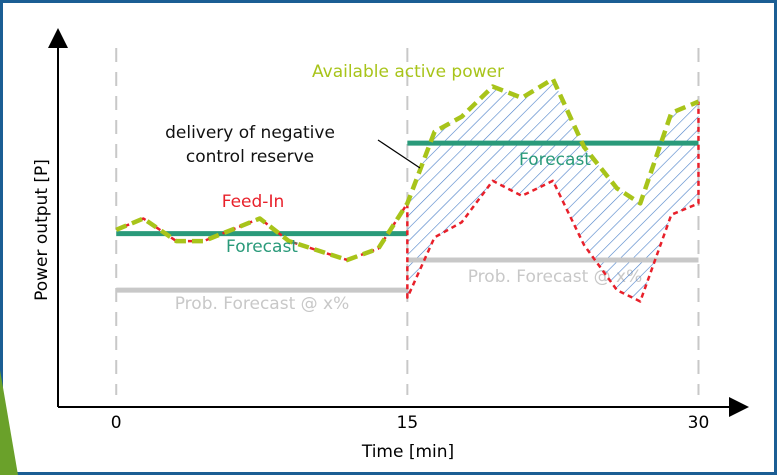  Describe the element at coordinates (408, 423) in the screenshot. I see `x-tick-label: 15` at that location.